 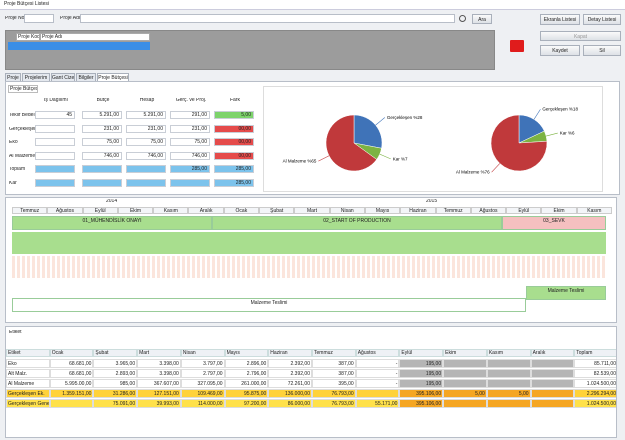 What do you see at coordinates (202, 403) in the screenshot?
I see `table-cell: 114.000,00` at bounding box center [202, 403].